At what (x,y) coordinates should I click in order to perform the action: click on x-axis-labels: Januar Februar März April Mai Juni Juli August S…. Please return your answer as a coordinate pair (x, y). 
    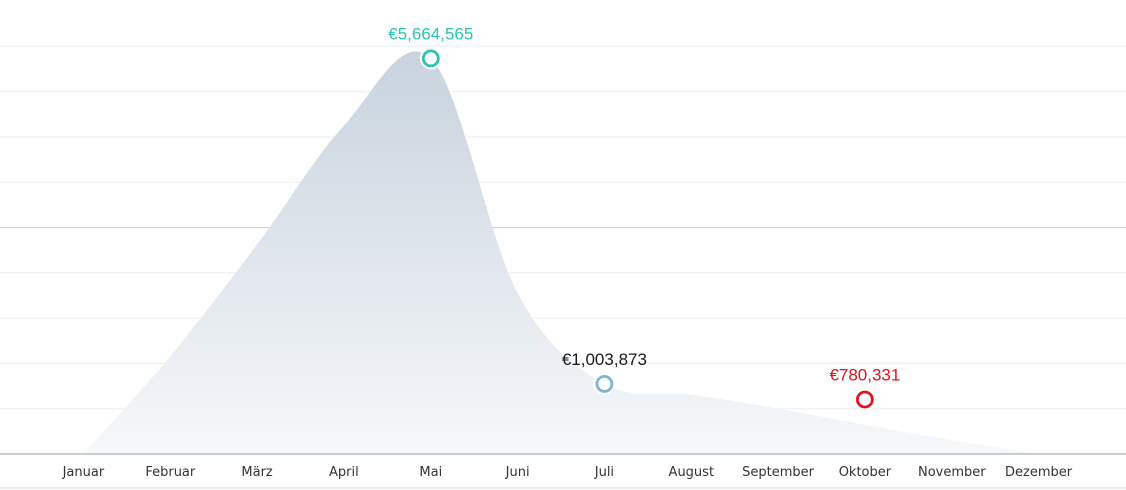
    Looking at the image, I should click on (567, 472).